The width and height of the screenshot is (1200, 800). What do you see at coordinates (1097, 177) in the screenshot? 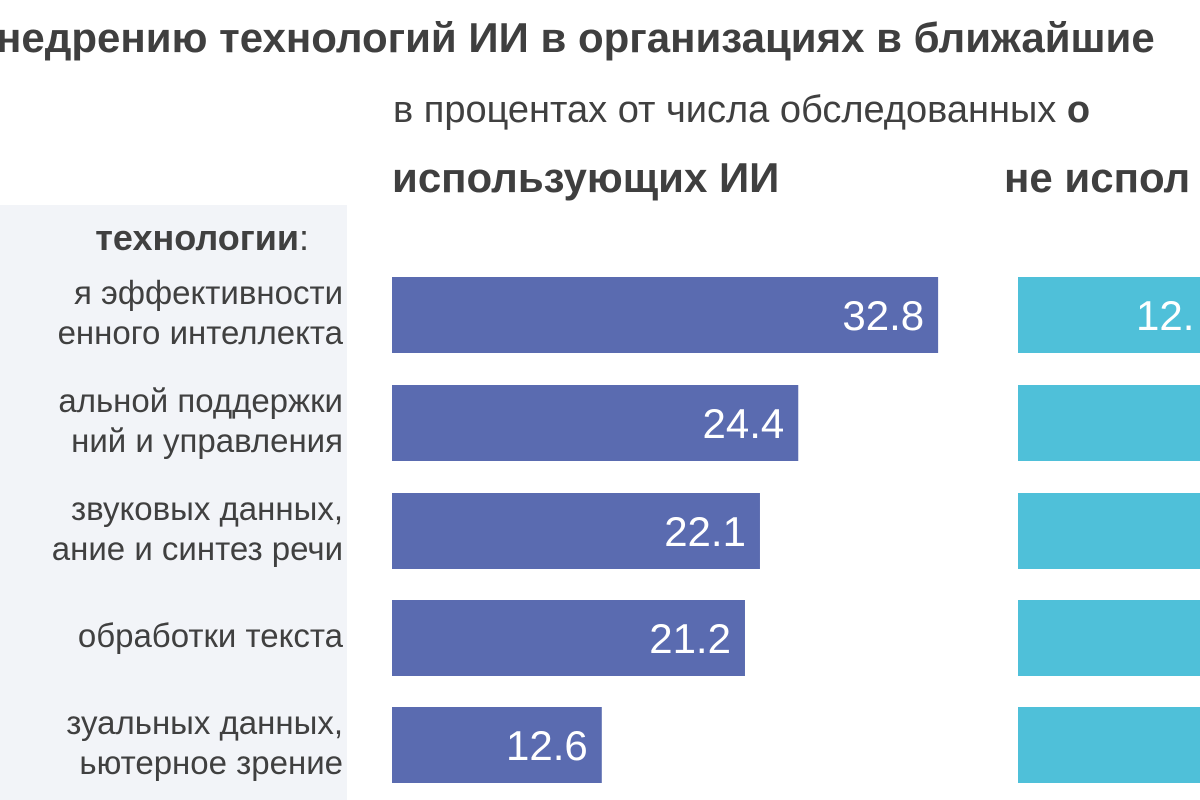
I see `series-header-not-using-ai: не испол` at bounding box center [1097, 177].